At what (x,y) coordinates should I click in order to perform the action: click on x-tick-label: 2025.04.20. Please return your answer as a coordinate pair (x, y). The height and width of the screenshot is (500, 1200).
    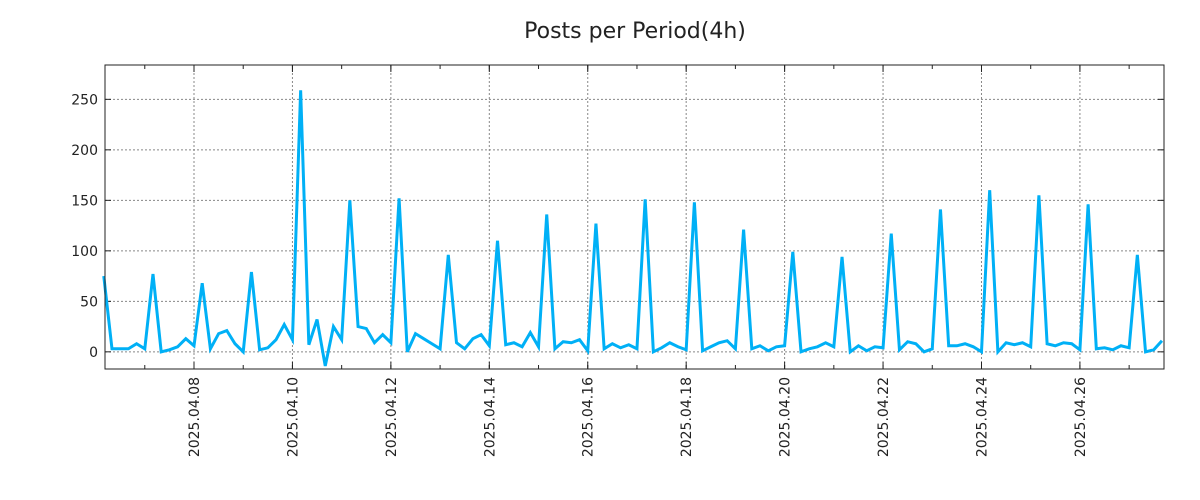
    Looking at the image, I should click on (786, 417).